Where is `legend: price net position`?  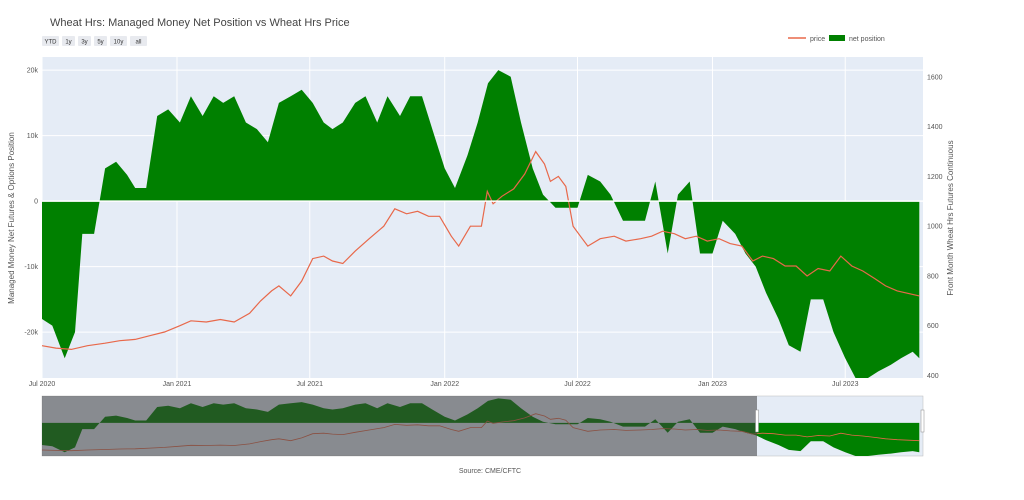
legend: price net position is located at coordinates (836, 39).